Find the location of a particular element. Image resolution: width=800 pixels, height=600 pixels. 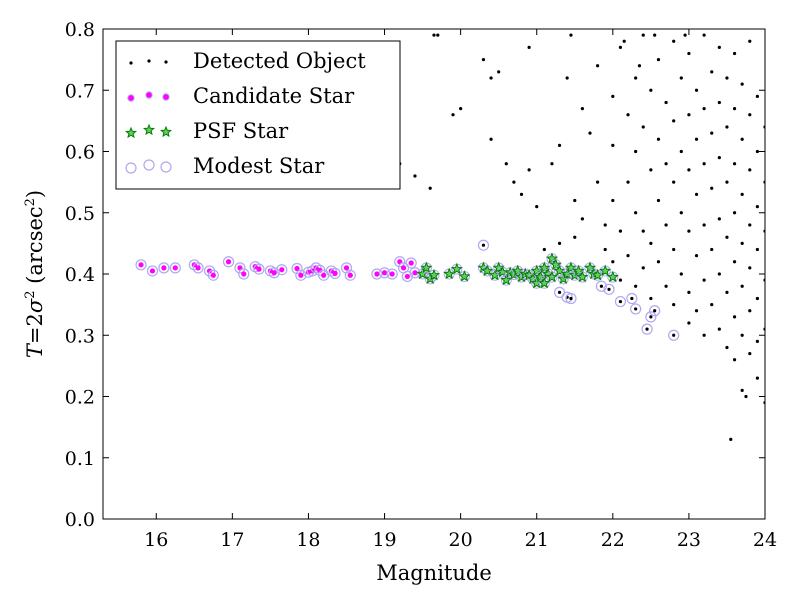

legend-label-psf: PSF Star is located at coordinates (241, 131).